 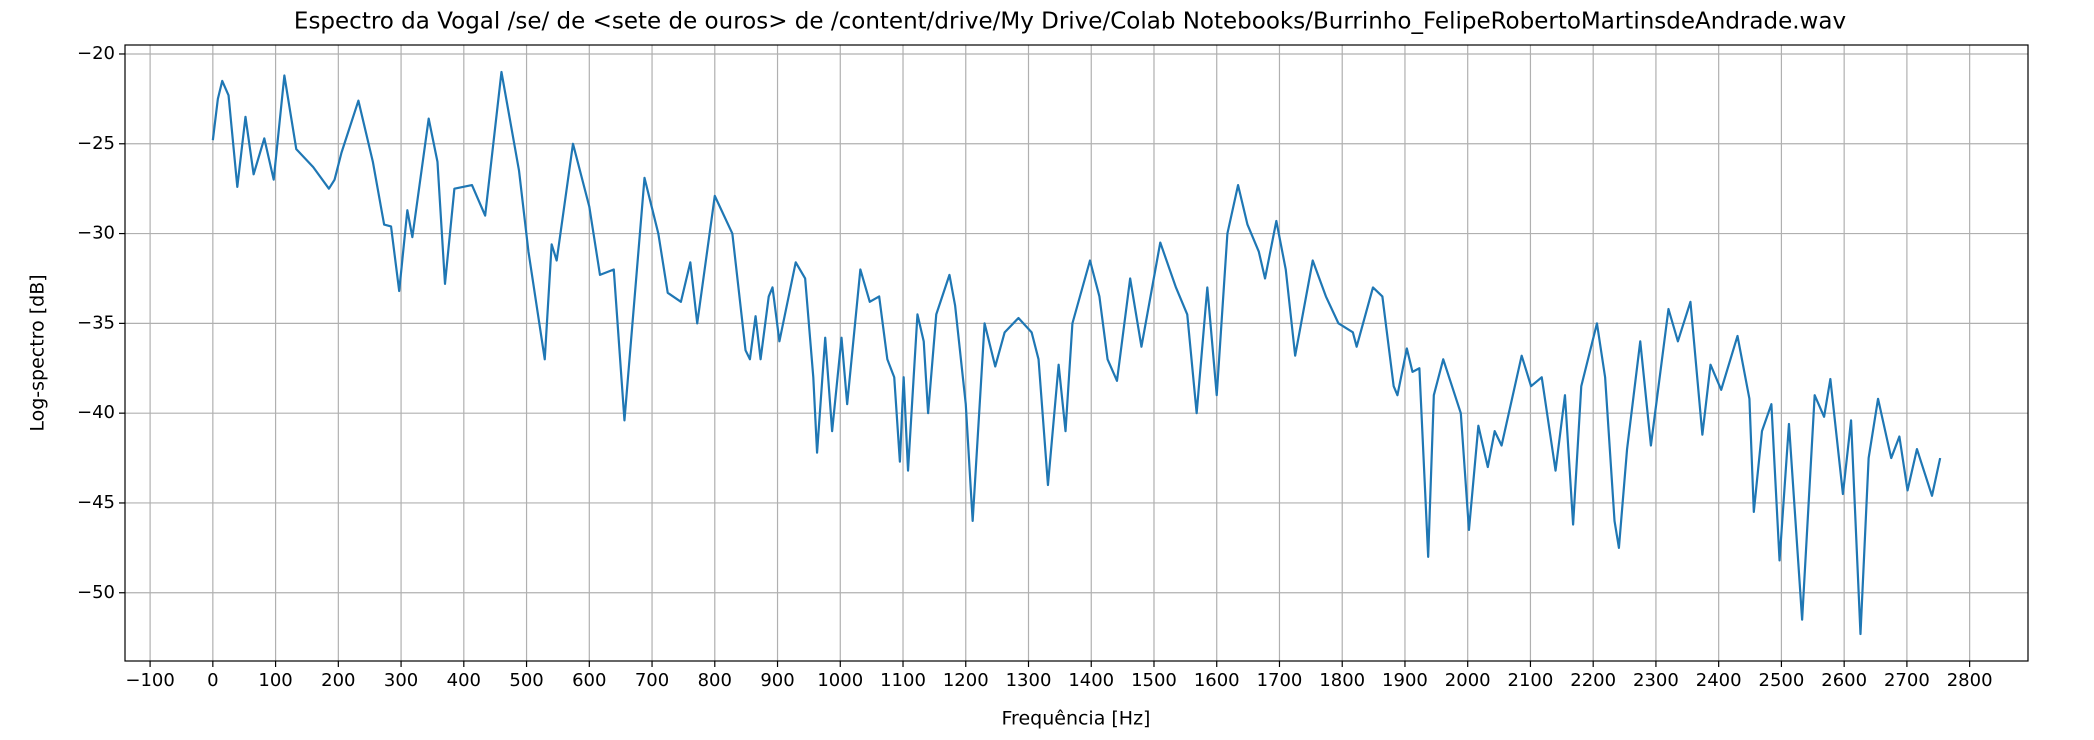 What do you see at coordinates (275, 680) in the screenshot?
I see `x-tick-label: 100` at bounding box center [275, 680].